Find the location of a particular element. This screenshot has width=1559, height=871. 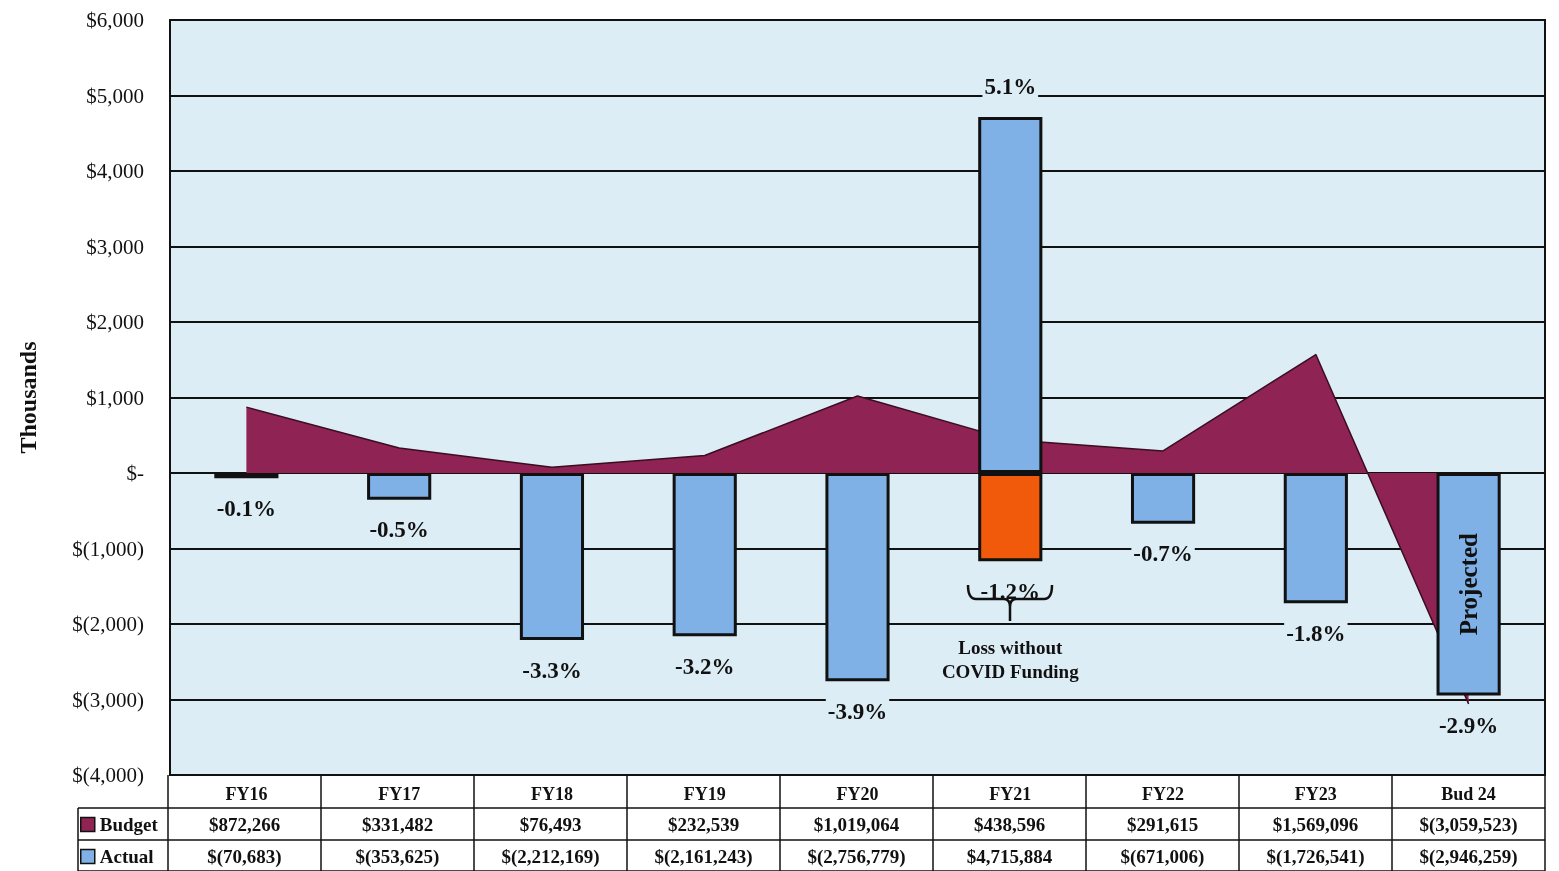

text: $291,615 is located at coordinates (1162, 824).